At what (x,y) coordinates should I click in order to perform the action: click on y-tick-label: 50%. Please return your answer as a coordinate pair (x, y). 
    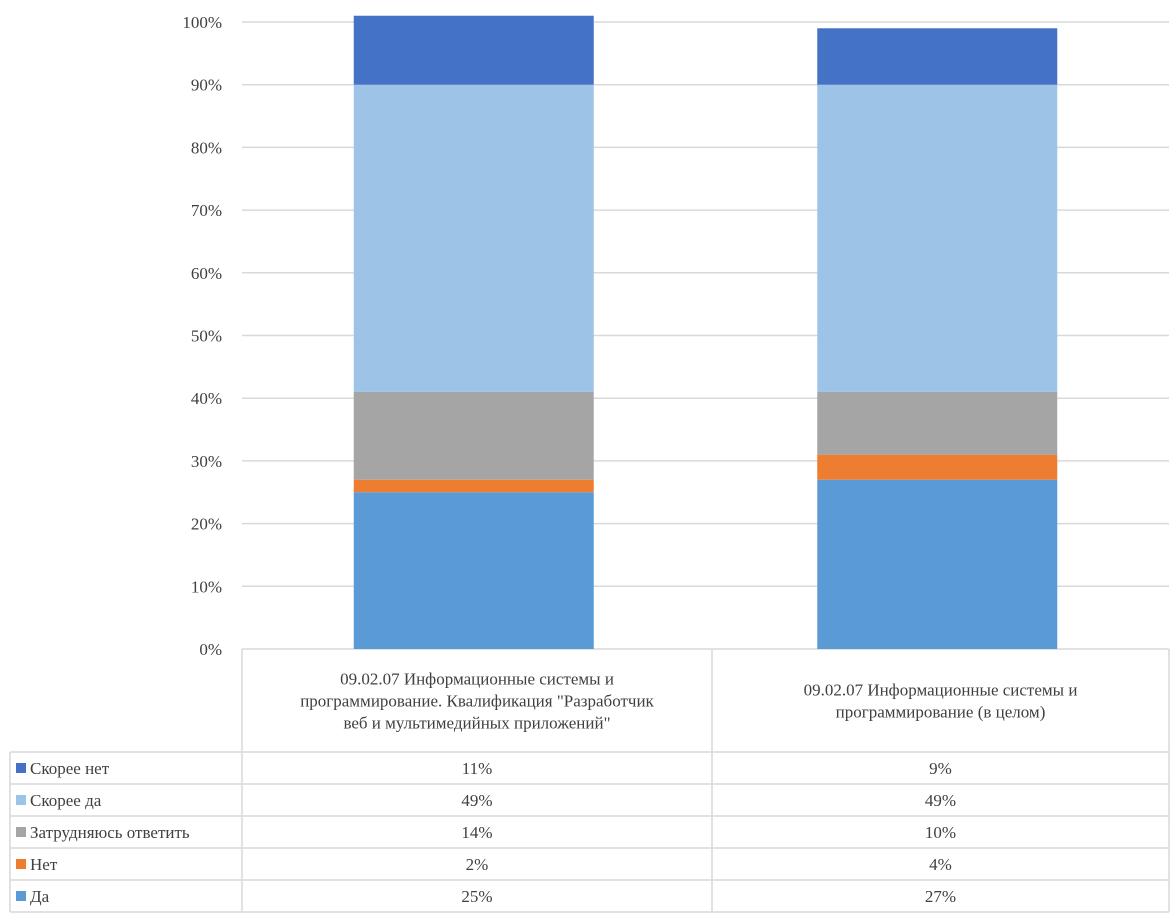
    Looking at the image, I should click on (206, 336).